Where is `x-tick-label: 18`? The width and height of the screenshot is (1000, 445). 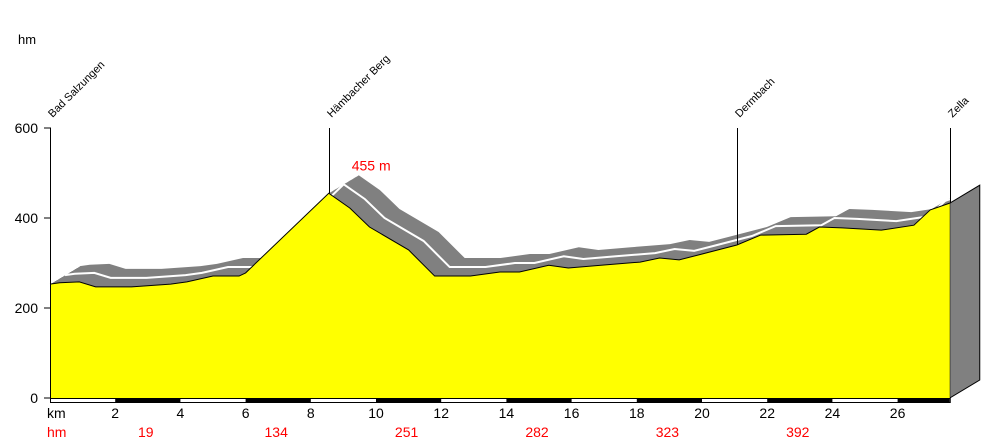
x-tick-label: 18 is located at coordinates (637, 413).